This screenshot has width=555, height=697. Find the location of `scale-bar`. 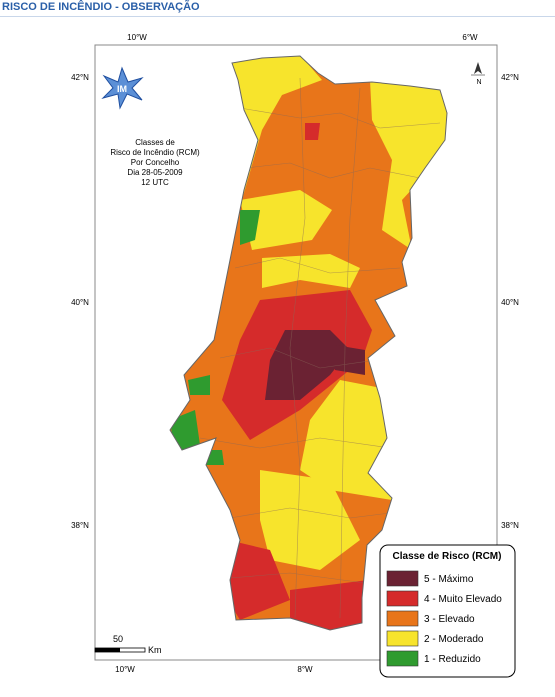

scale-bar is located at coordinates (107, 650).